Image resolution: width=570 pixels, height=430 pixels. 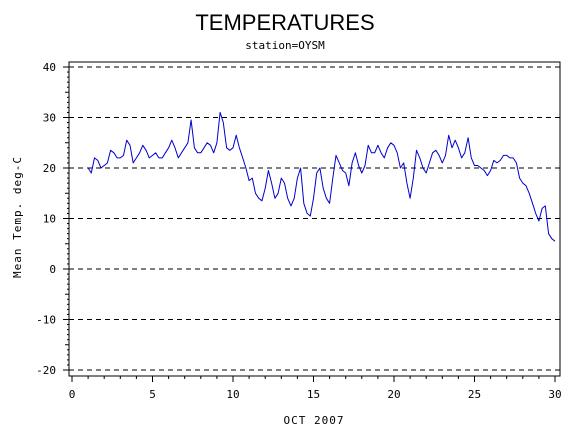 What do you see at coordinates (49, 219) in the screenshot?
I see `y-tick-label: 10` at bounding box center [49, 219].